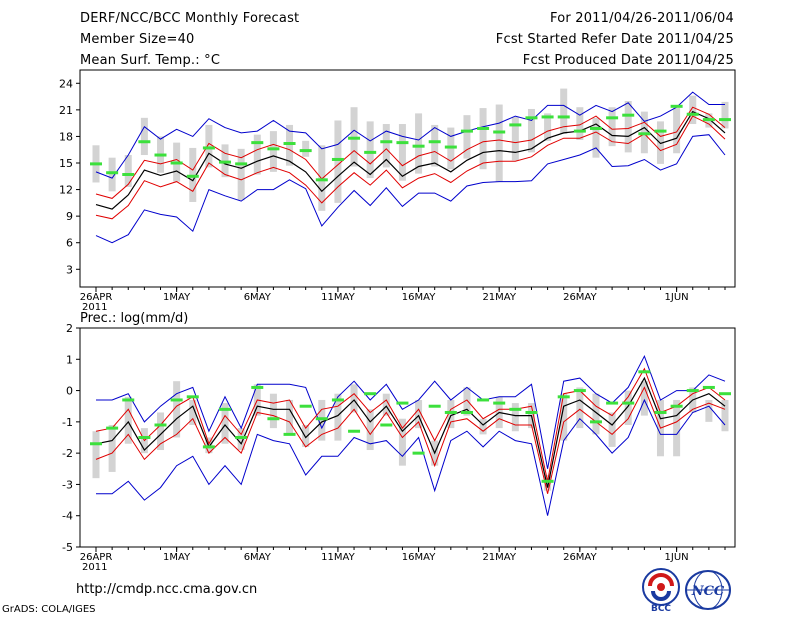  I want to click on temp-ytick-label: 12, so click(66, 190).